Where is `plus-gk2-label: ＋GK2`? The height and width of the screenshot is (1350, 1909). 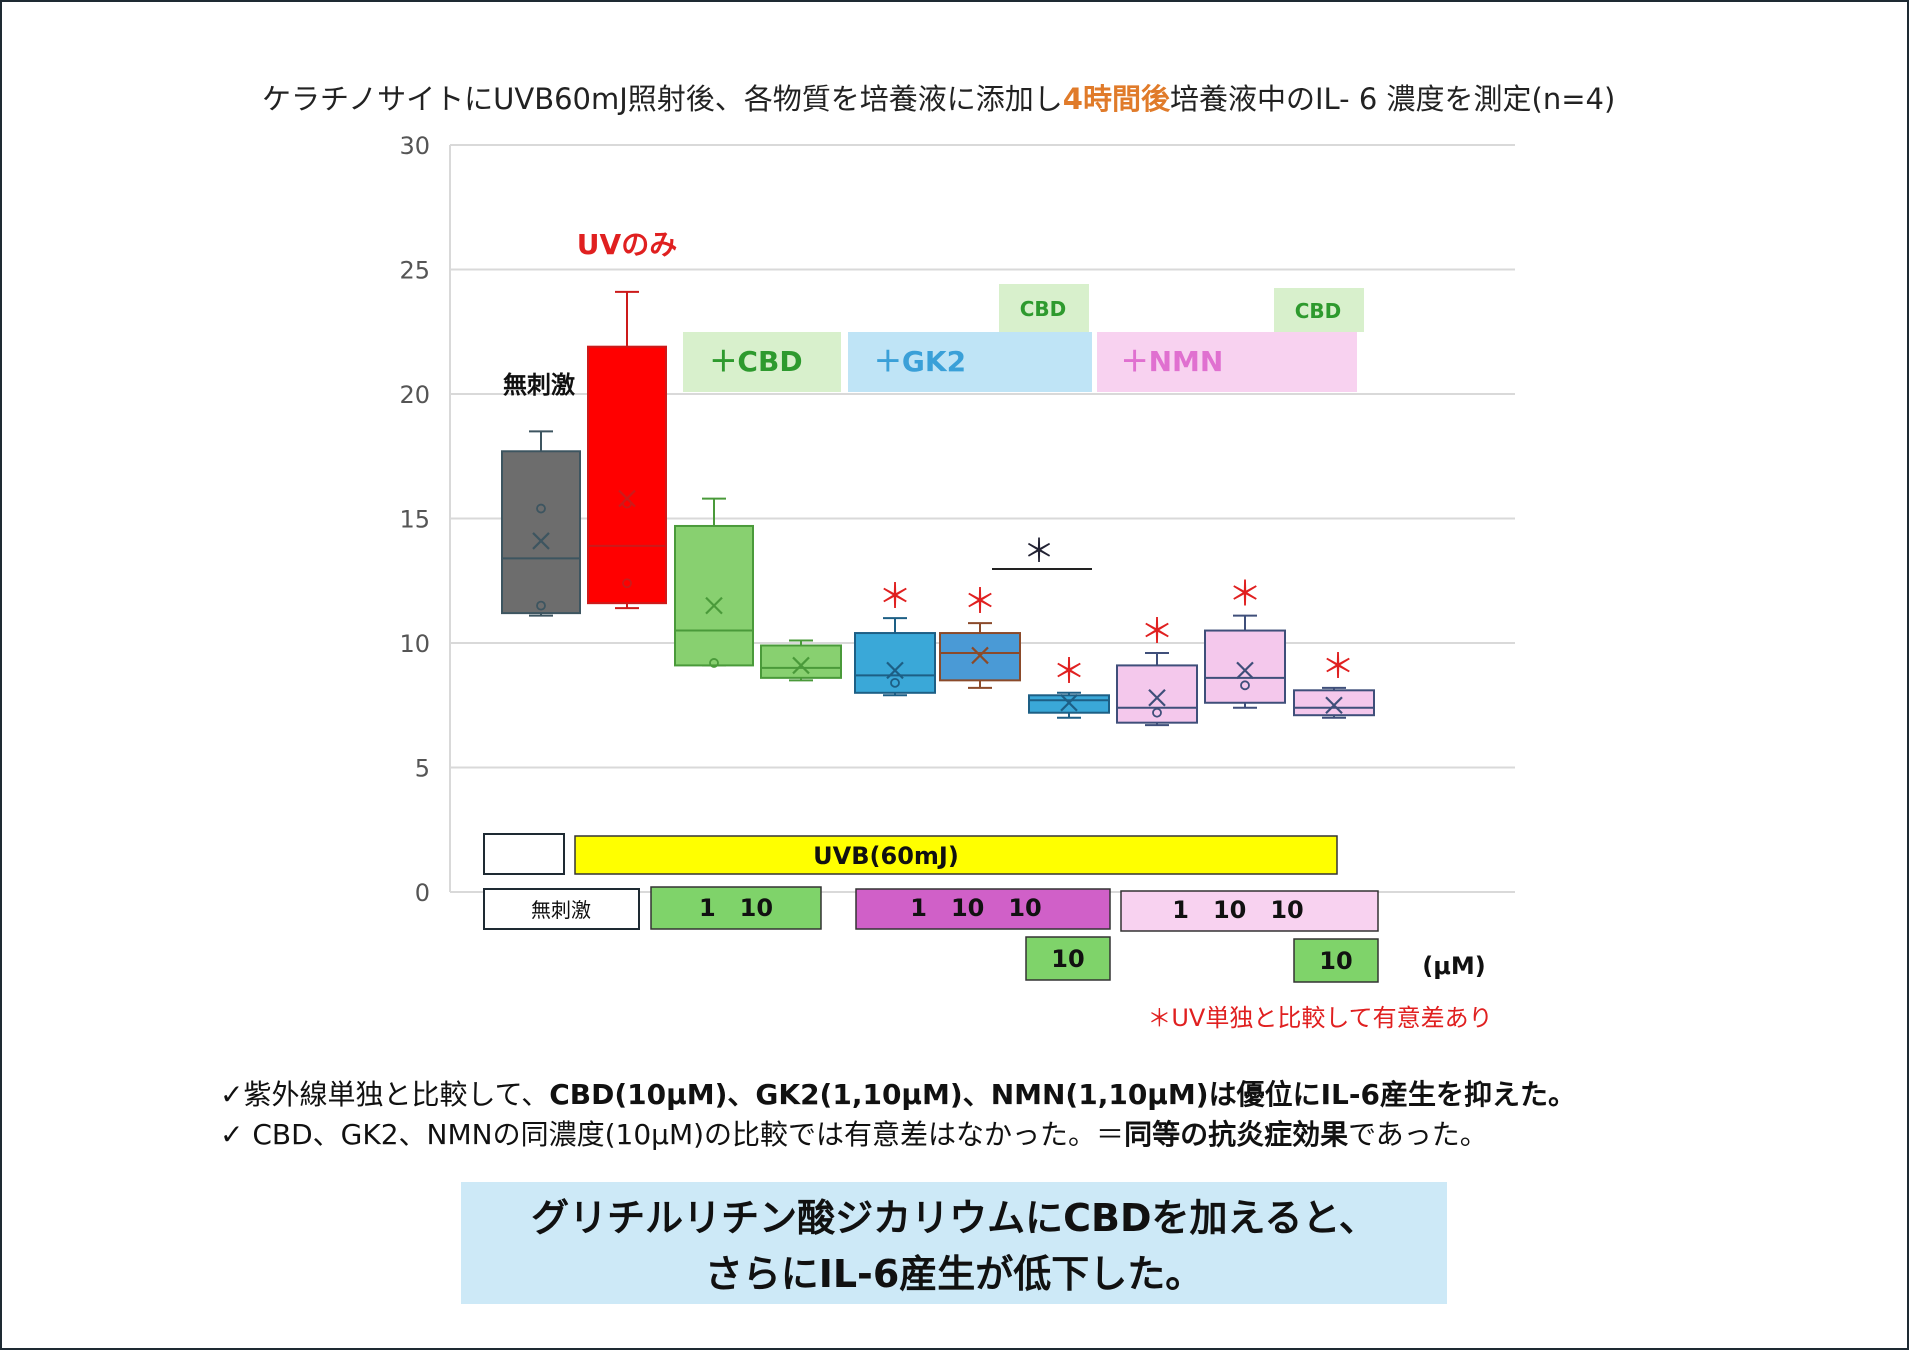 plus-gk2-label: ＋GK2 is located at coordinates (920, 361).